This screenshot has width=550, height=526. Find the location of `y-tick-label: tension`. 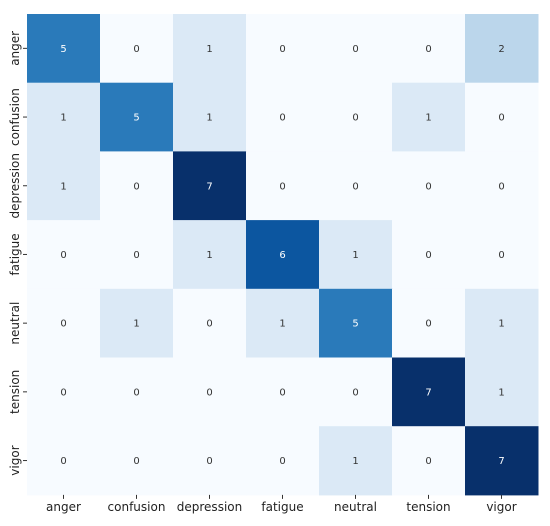

y-tick-label: tension is located at coordinates (15, 392).